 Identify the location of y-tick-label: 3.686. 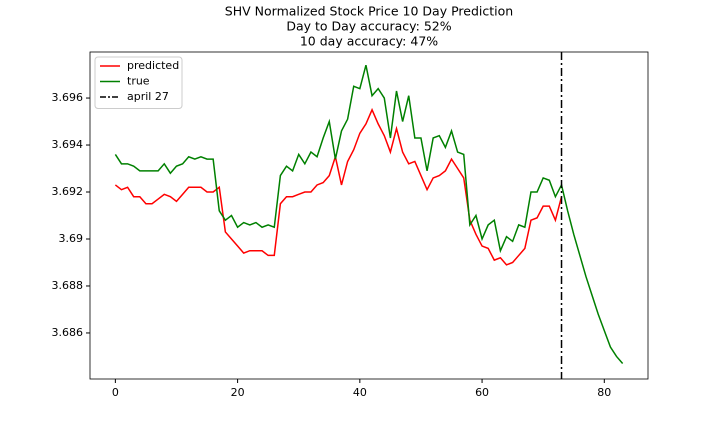
(68, 332).